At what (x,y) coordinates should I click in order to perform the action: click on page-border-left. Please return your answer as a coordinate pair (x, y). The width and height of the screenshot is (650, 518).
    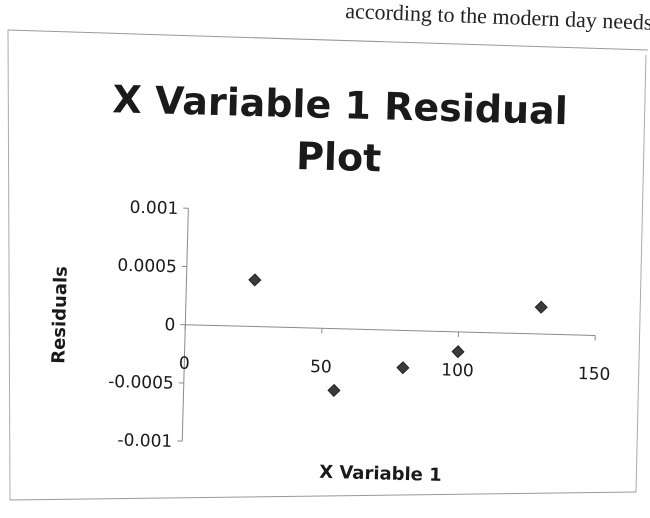
    Looking at the image, I should click on (9, 265).